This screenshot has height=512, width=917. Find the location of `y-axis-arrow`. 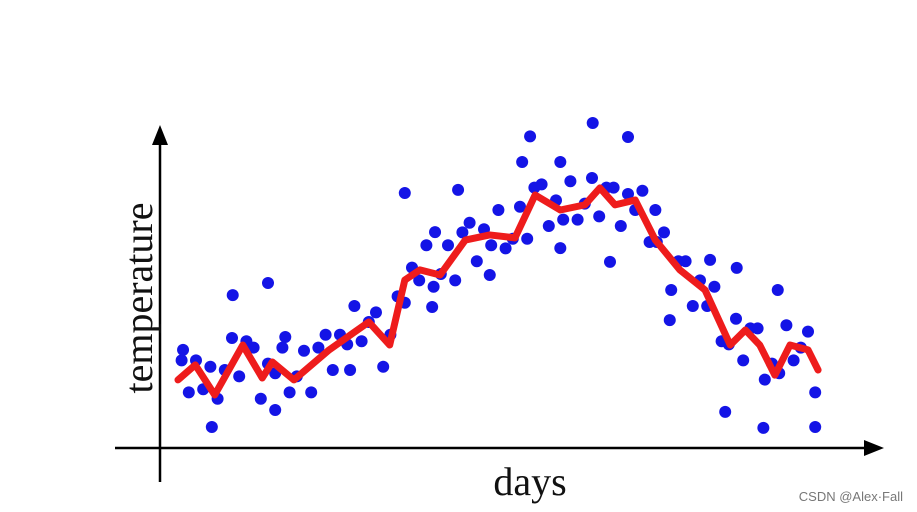

y-axis-arrow is located at coordinates (160, 135).